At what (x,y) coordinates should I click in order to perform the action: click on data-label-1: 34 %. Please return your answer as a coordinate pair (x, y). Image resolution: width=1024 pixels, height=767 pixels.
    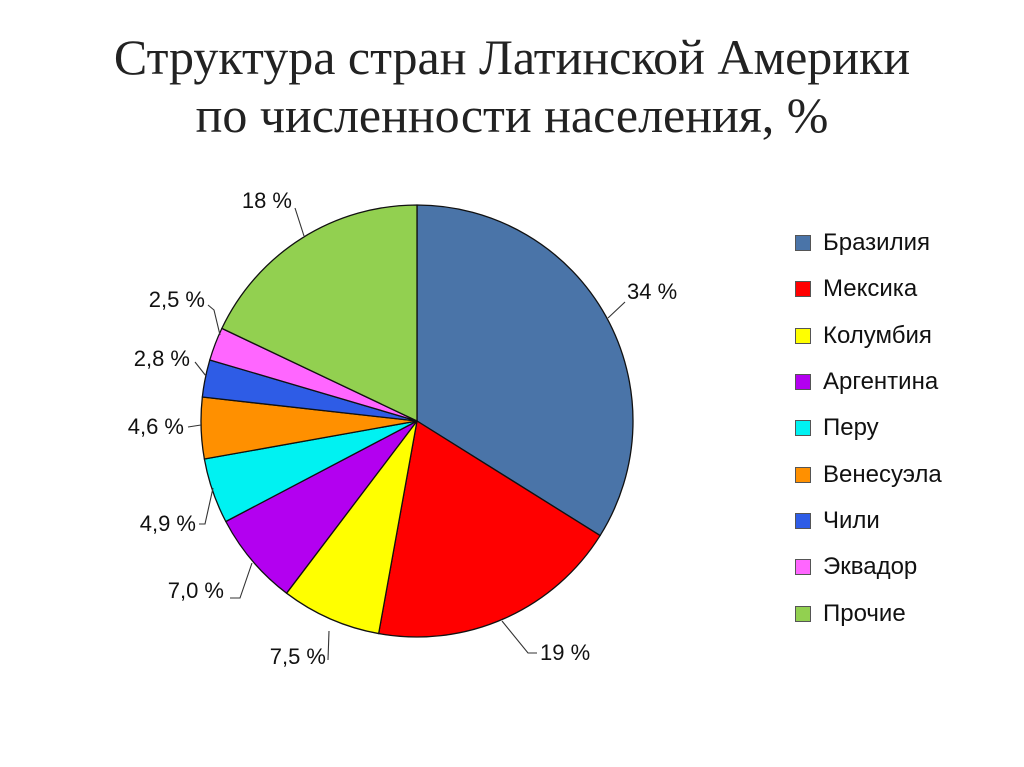
    Looking at the image, I should click on (652, 291).